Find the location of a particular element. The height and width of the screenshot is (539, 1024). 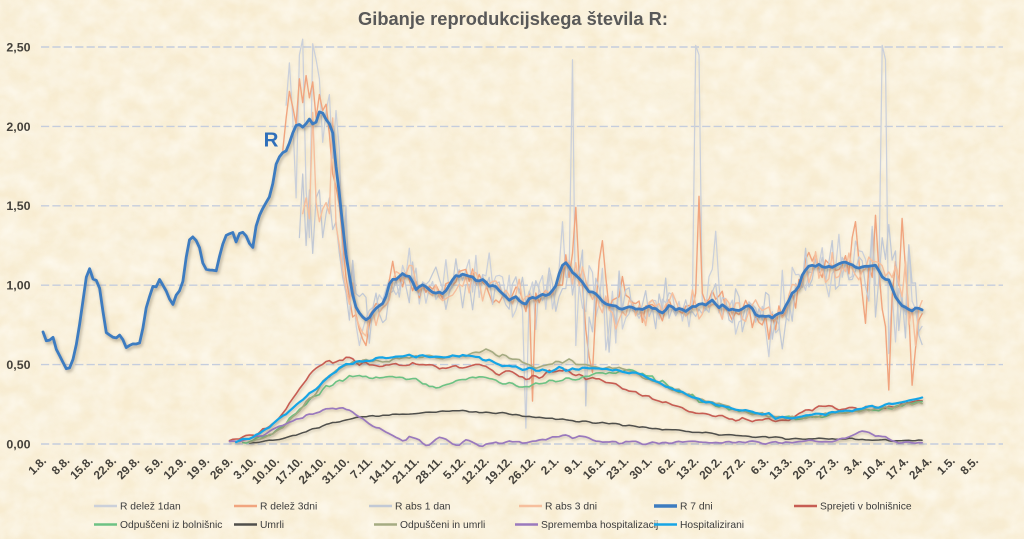

svg-text: R delež 3dni is located at coordinates (288, 507).